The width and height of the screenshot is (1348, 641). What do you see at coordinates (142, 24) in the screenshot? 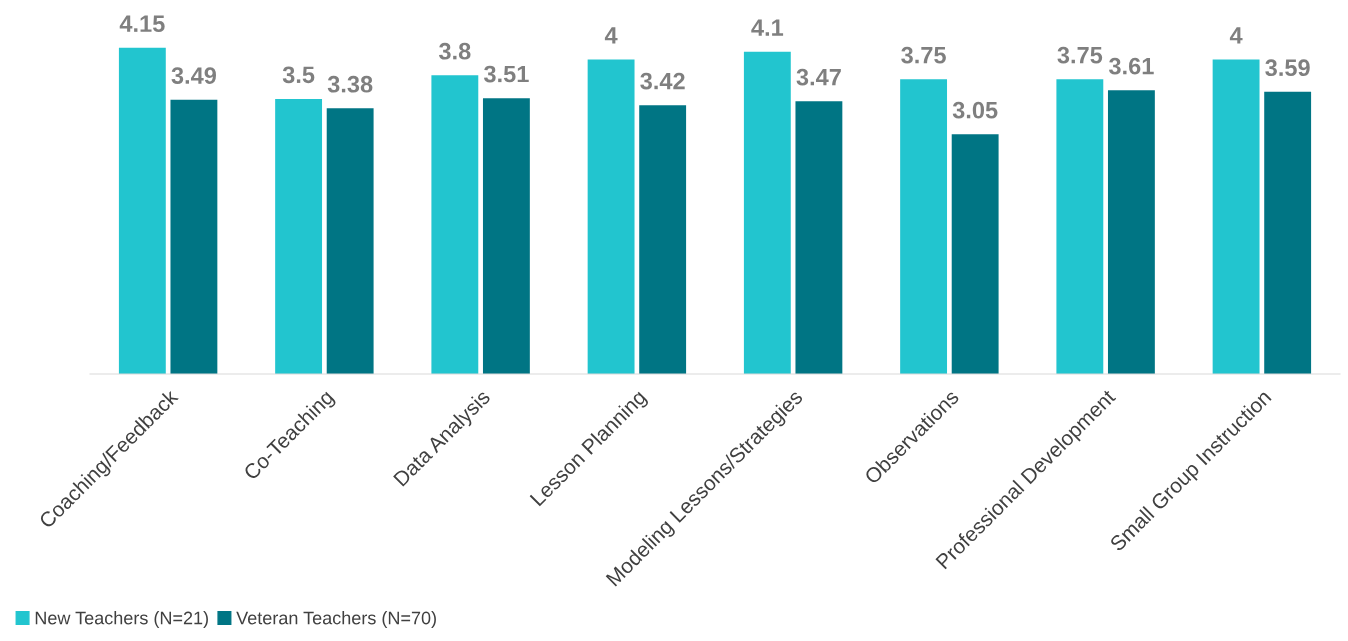
I see `data-label: 4.15` at bounding box center [142, 24].